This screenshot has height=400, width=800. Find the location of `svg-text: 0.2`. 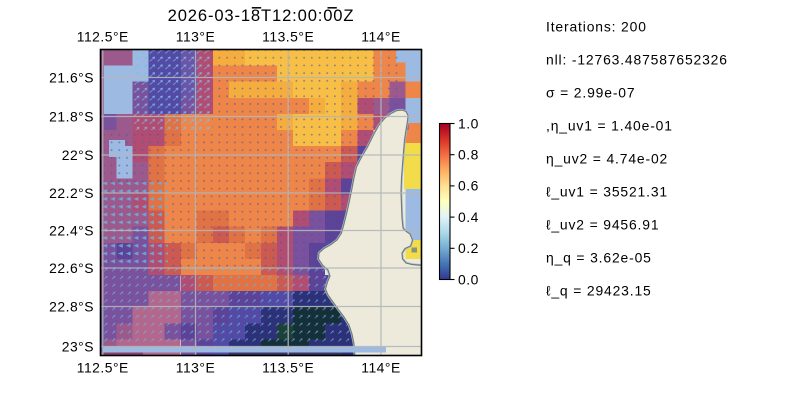

svg-text: 0.2 is located at coordinates (468, 248).